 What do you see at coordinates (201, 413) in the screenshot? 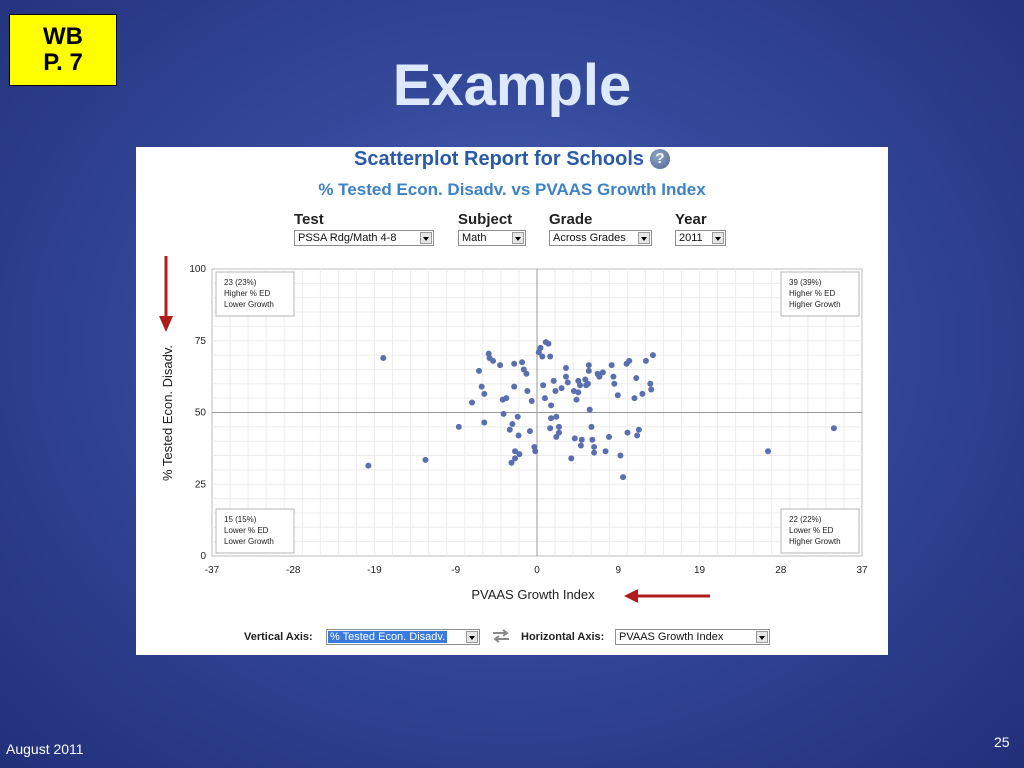
I see `y-tick-label: 50` at bounding box center [201, 413].